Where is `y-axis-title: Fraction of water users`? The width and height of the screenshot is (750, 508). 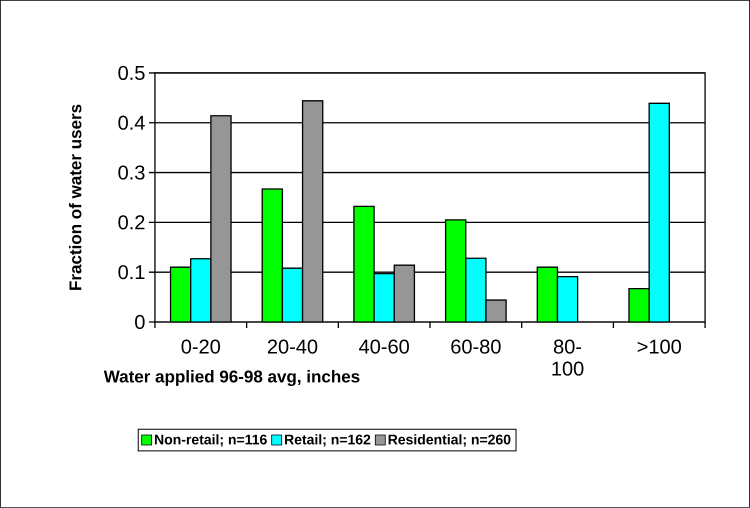 y-axis-title: Fraction of water users is located at coordinates (75, 197).